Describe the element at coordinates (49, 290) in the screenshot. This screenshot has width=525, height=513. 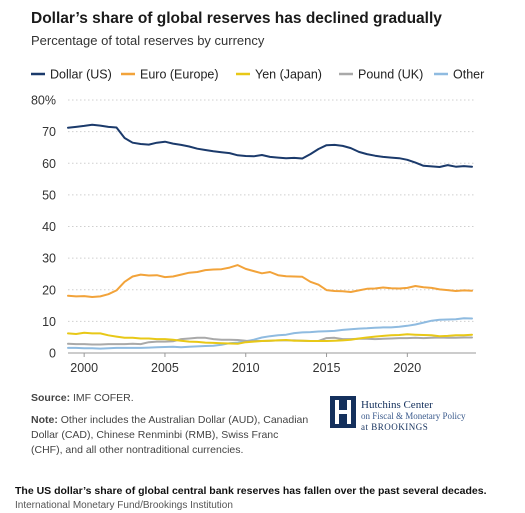
I see `y-tick-label: 20` at that location.